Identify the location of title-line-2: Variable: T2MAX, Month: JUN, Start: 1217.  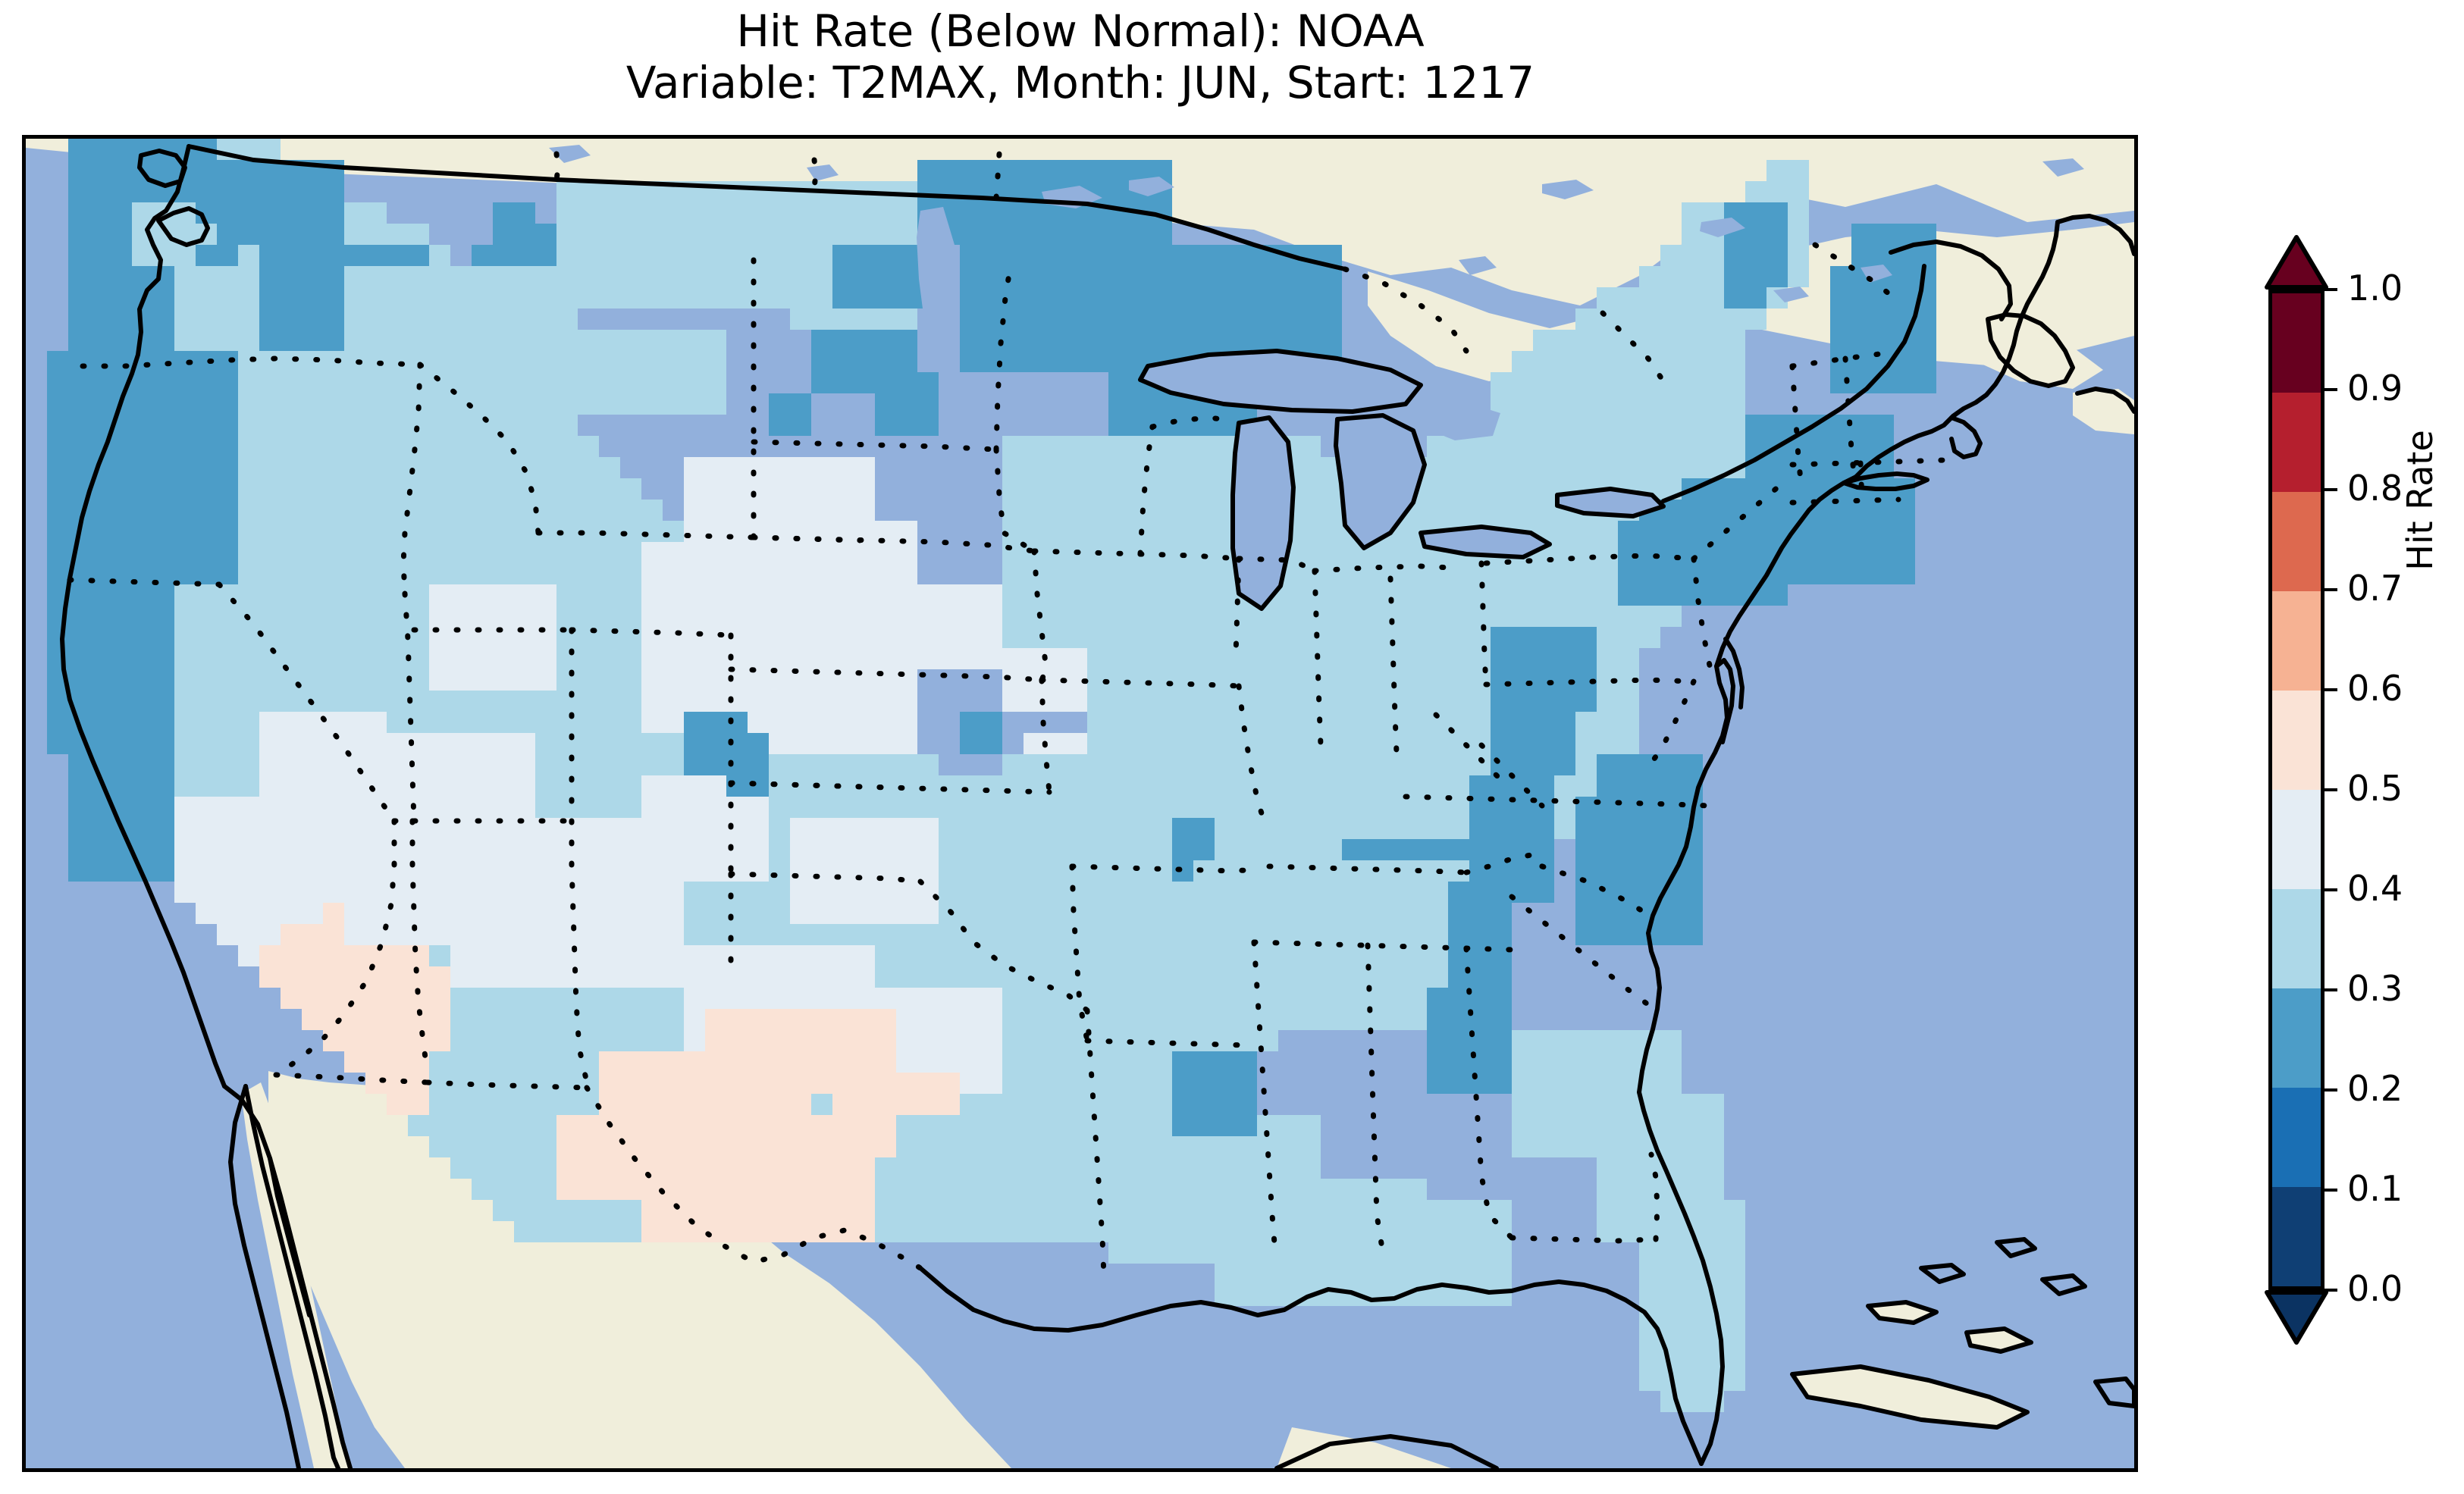
(1080, 82).